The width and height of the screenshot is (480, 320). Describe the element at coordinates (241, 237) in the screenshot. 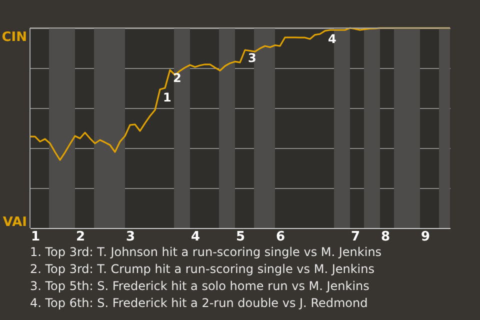

I see `x-tick-label: 5` at that location.